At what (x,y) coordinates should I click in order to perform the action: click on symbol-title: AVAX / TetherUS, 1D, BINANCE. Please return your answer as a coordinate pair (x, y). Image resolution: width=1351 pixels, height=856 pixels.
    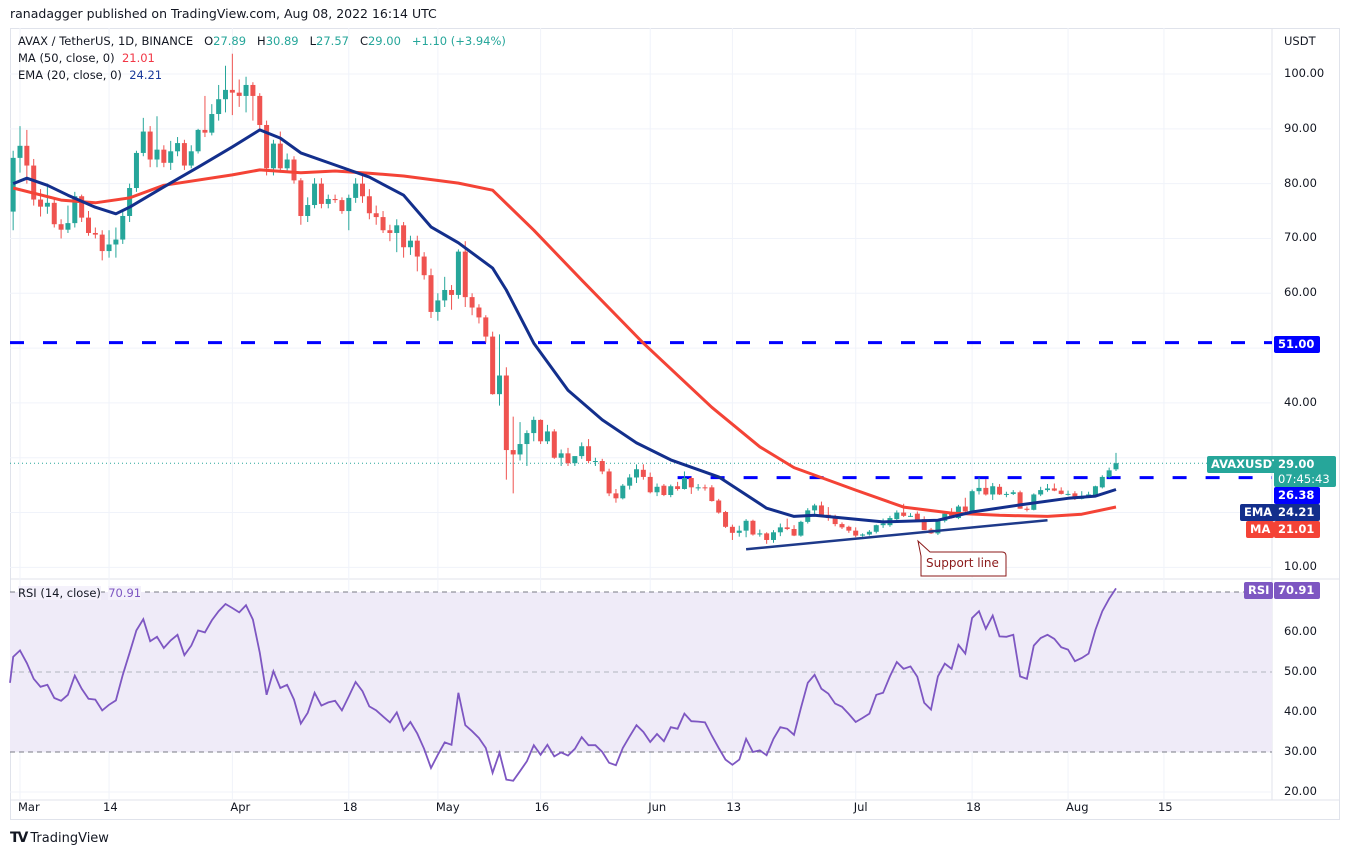
    Looking at the image, I should click on (106, 41).